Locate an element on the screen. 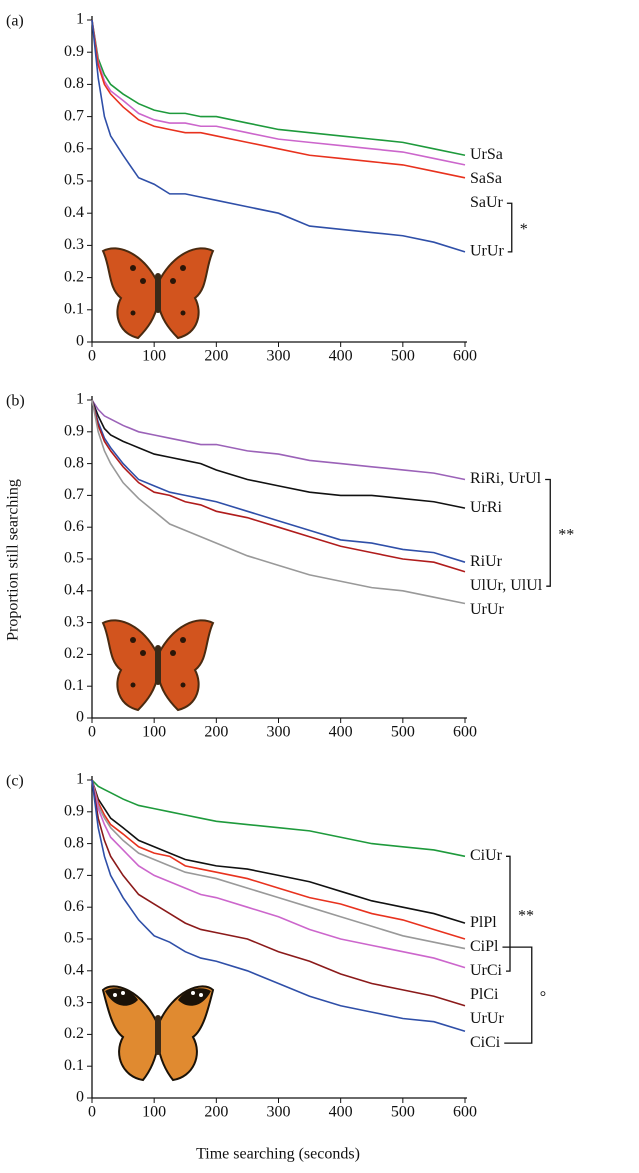 This screenshot has height=1173, width=639. series-label: PlPl is located at coordinates (483, 922).